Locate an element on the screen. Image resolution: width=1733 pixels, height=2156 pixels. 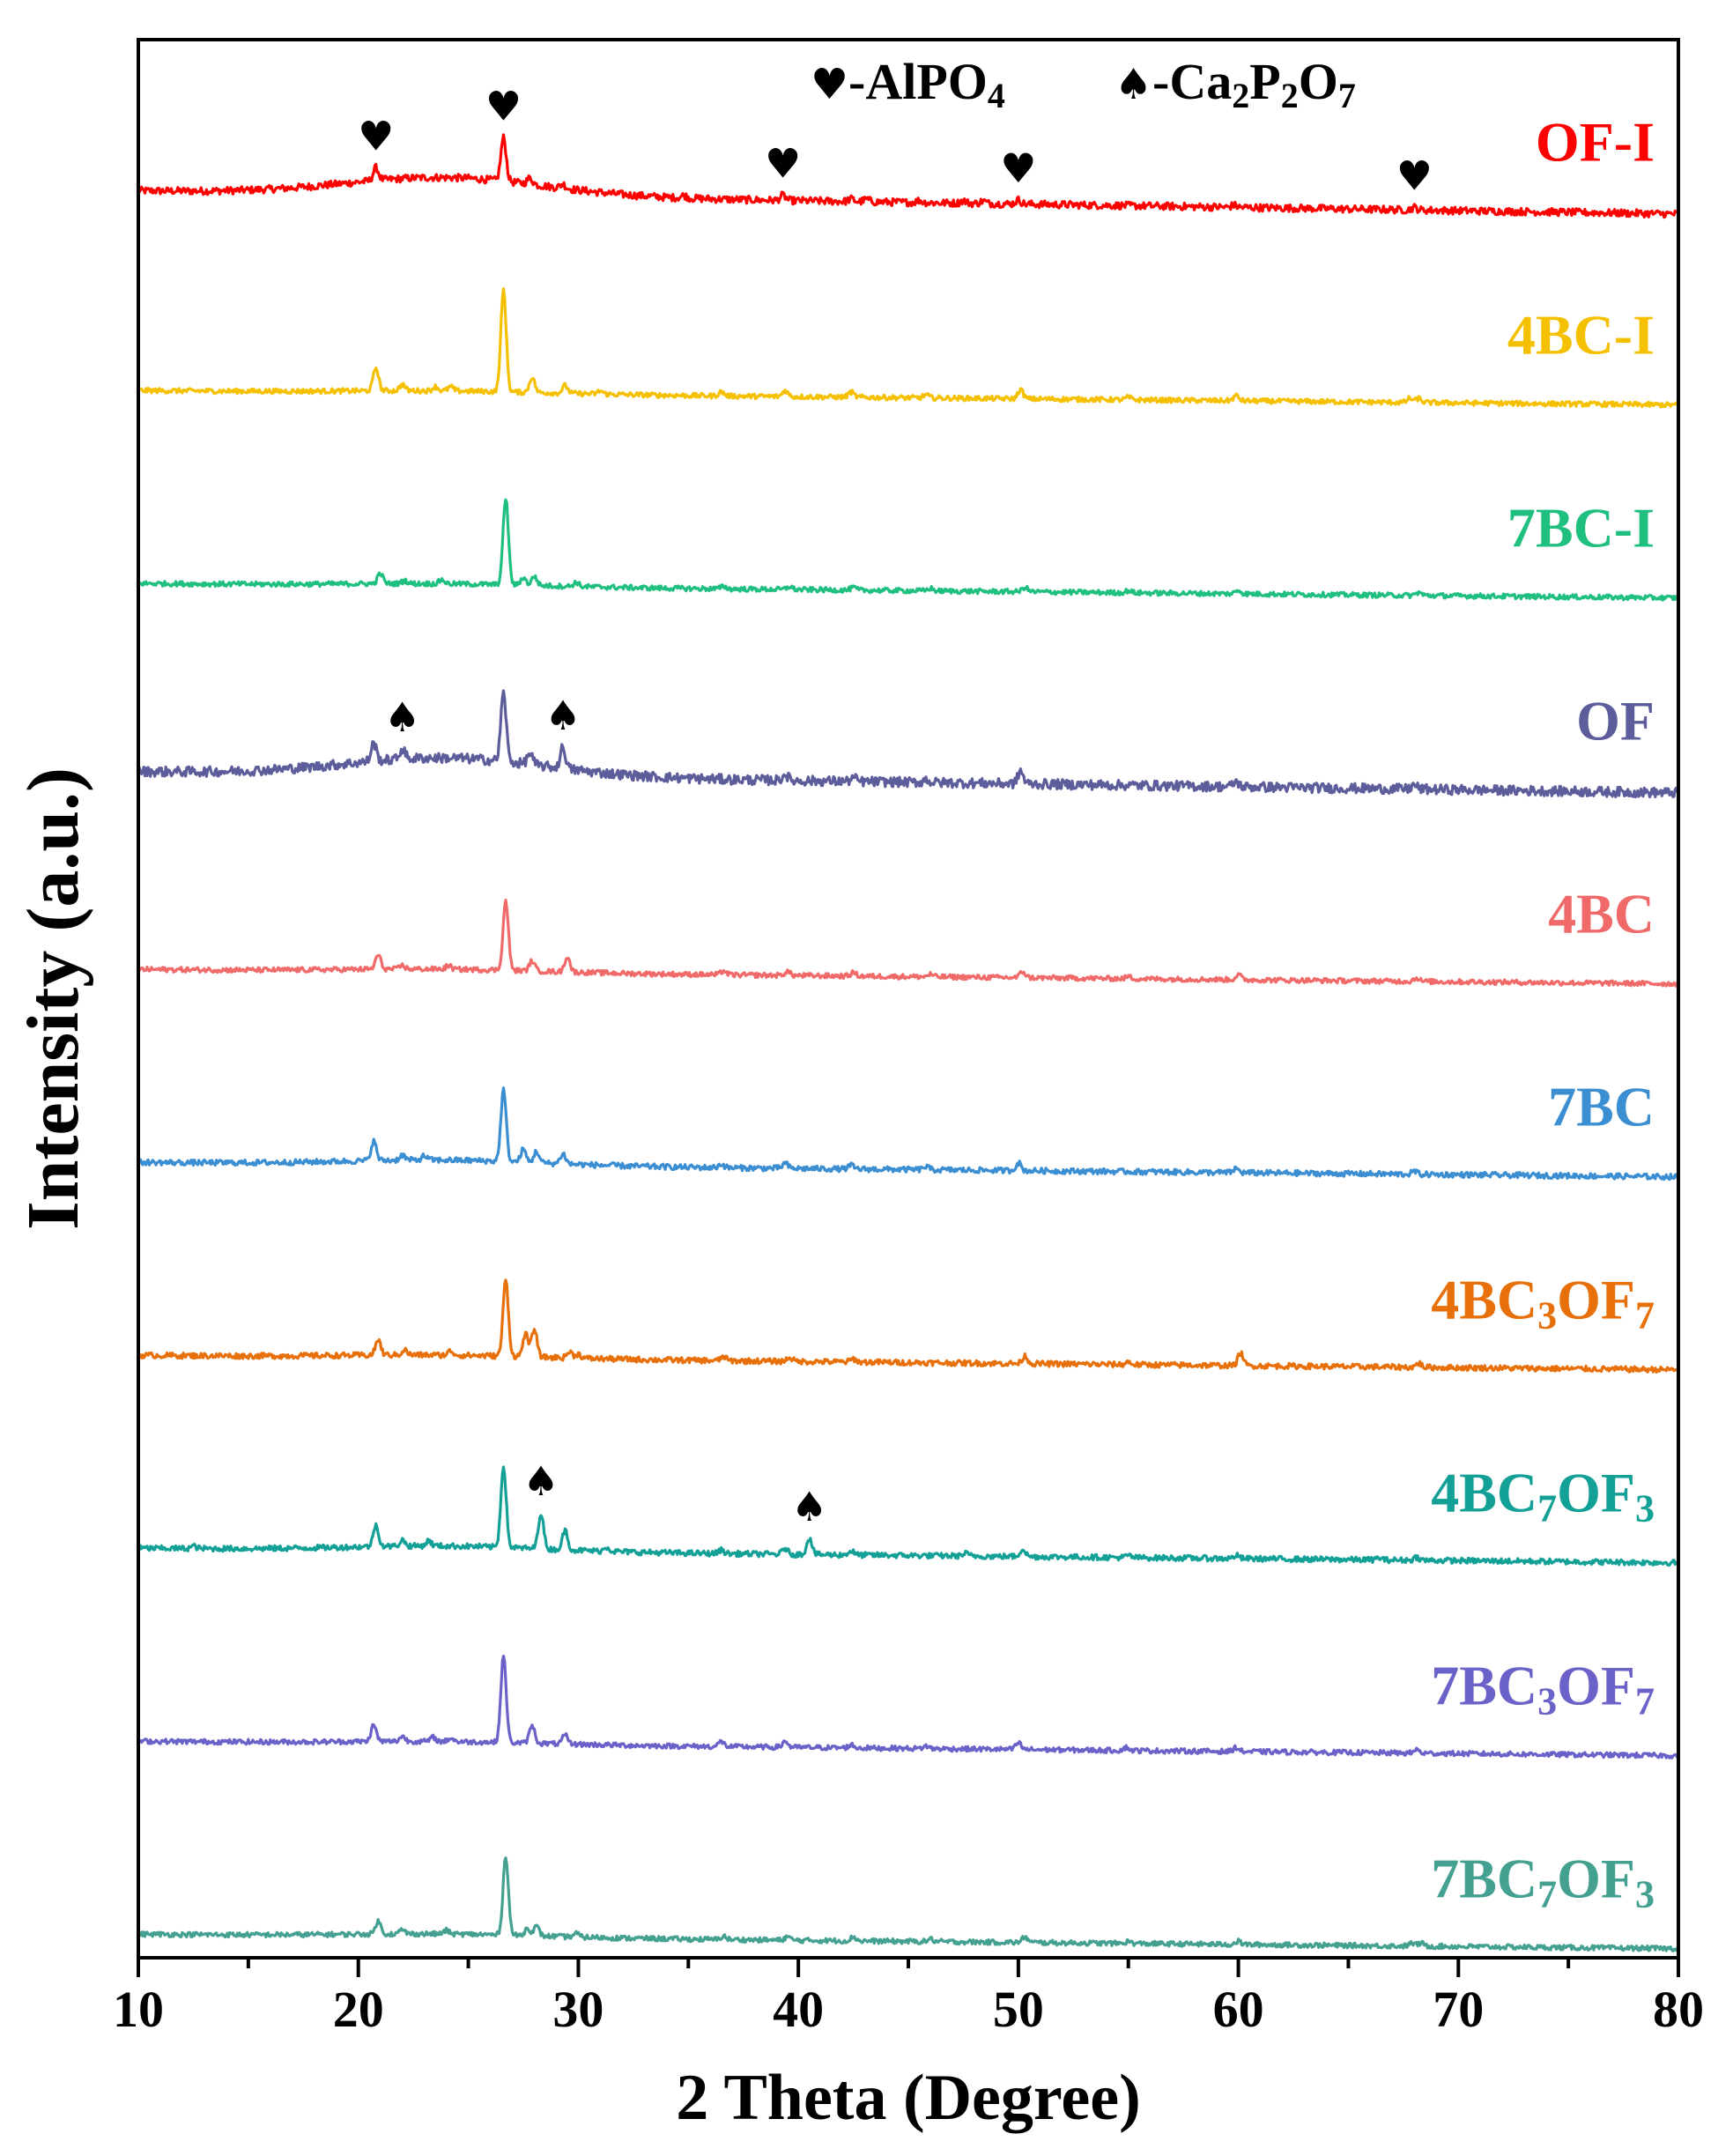
series-line-7BC3OF7 is located at coordinates (908, 1707).